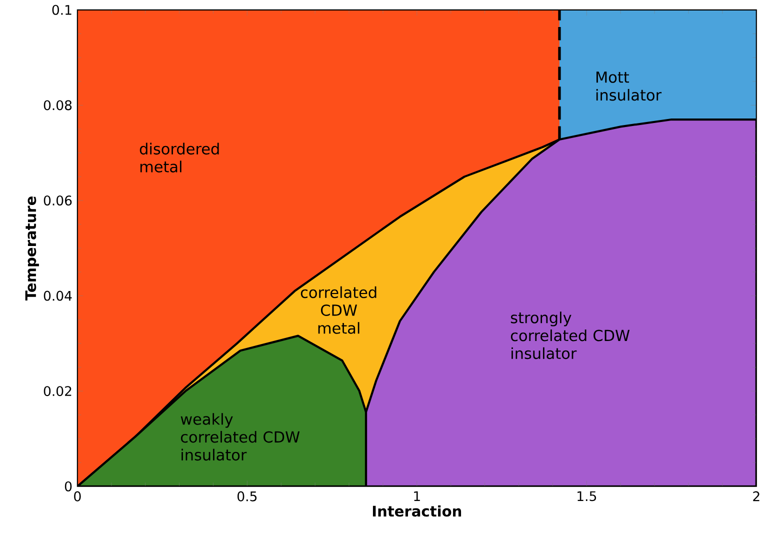  What do you see at coordinates (629, 86) in the screenshot?
I see `series-label: Mott insulator` at bounding box center [629, 86].